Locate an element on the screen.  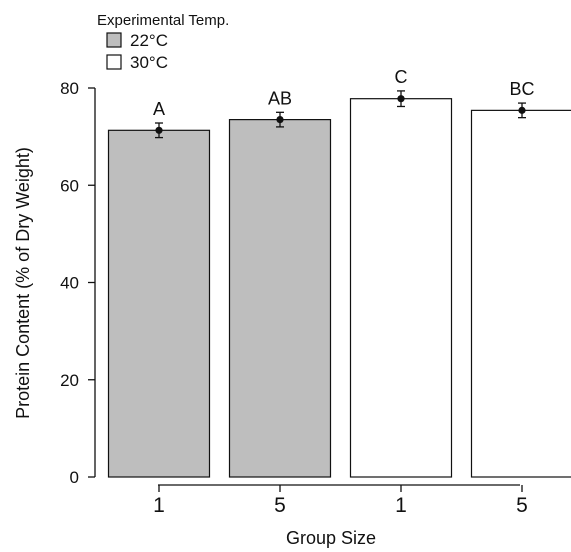
significance-letter: C is located at coordinates (401, 77).